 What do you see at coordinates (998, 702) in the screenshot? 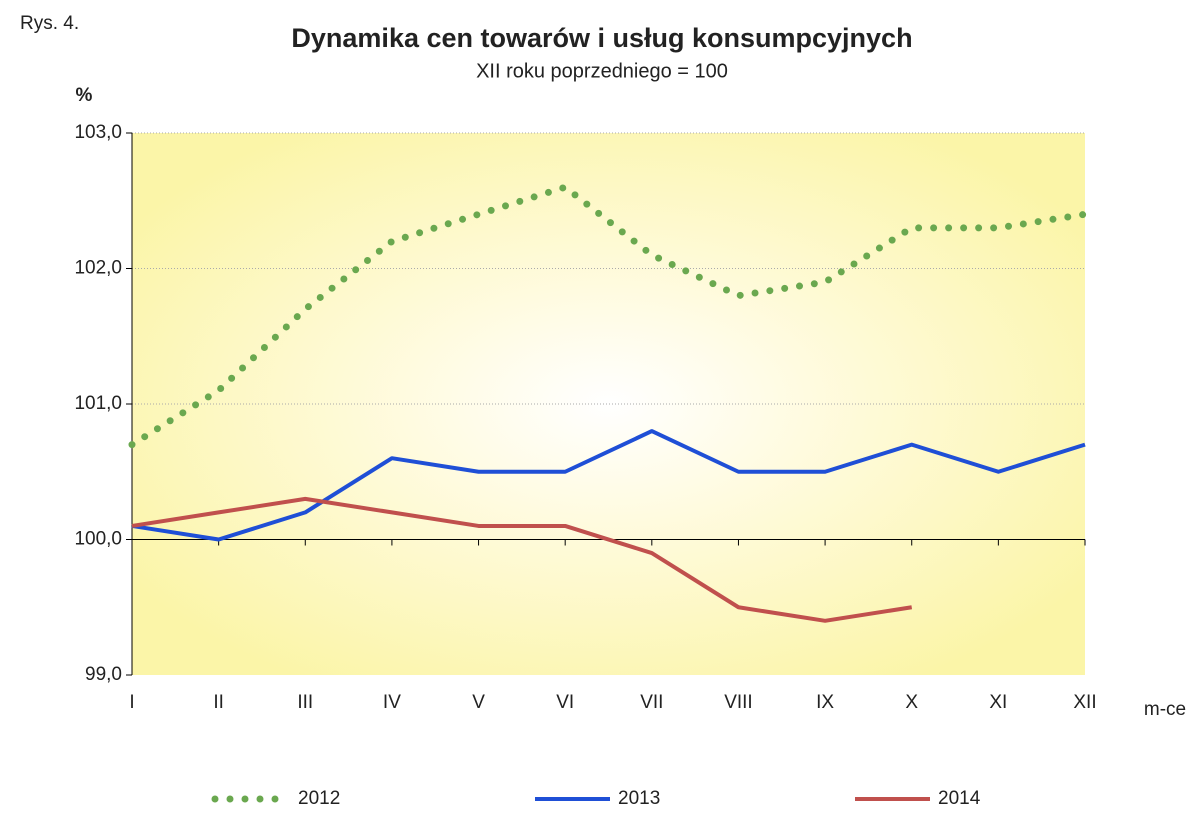
I see `x-tick-label: XI` at bounding box center [998, 702].